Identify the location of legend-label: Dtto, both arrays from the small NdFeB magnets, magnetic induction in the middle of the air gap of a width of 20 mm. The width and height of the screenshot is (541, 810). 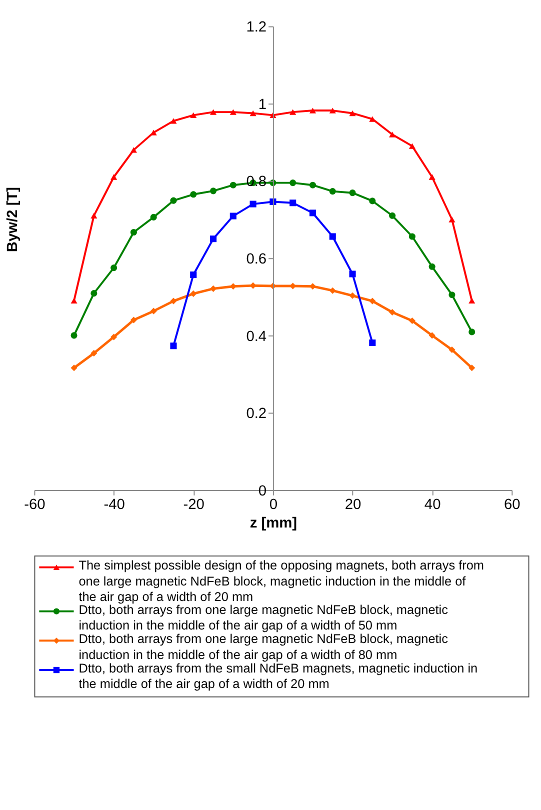
(278, 676).